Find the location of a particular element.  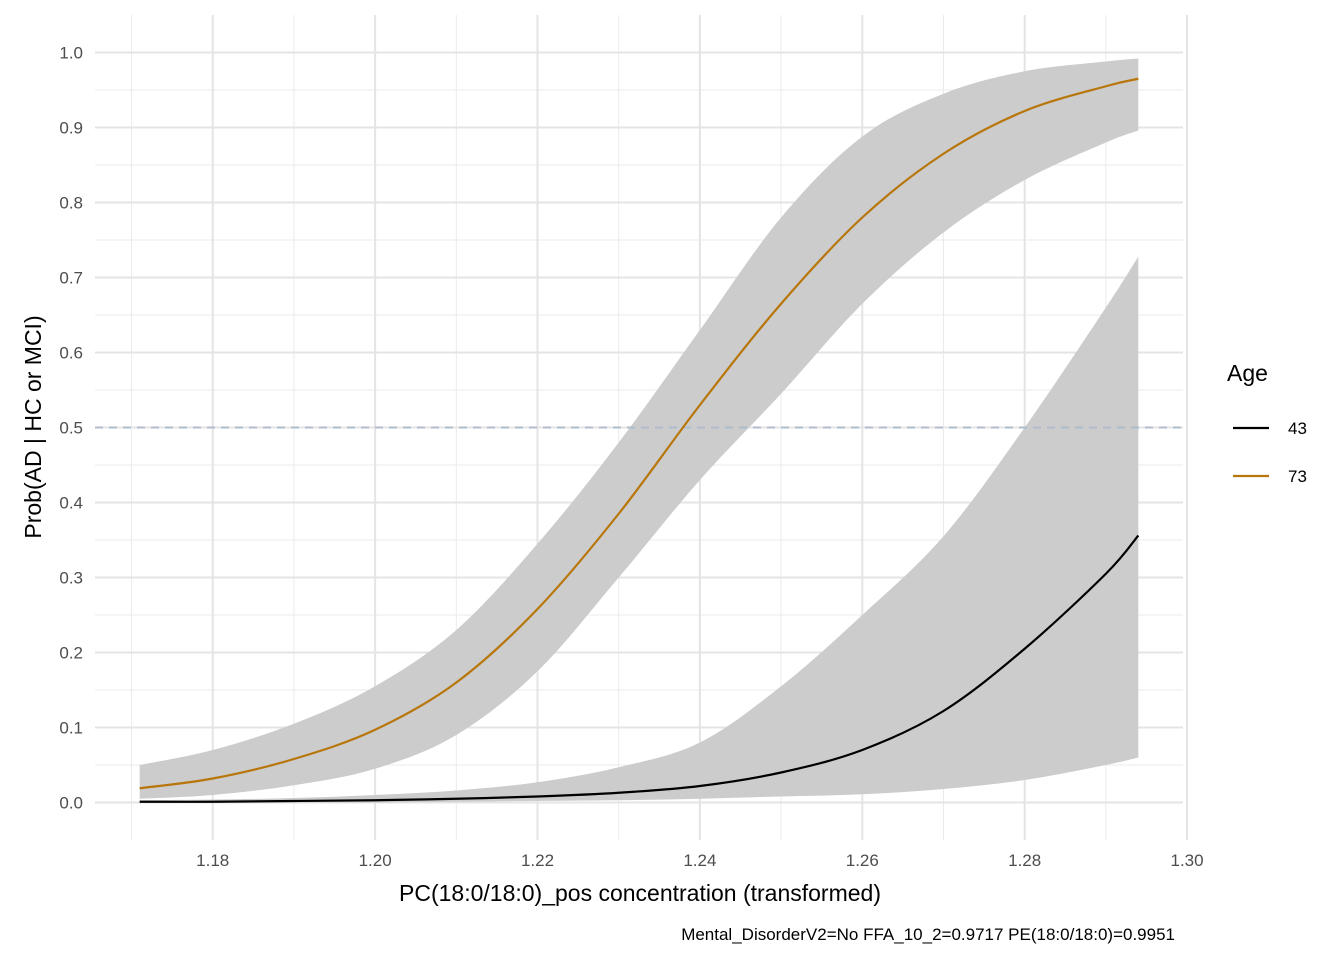

y-tick-label: 0.7 is located at coordinates (71, 278).